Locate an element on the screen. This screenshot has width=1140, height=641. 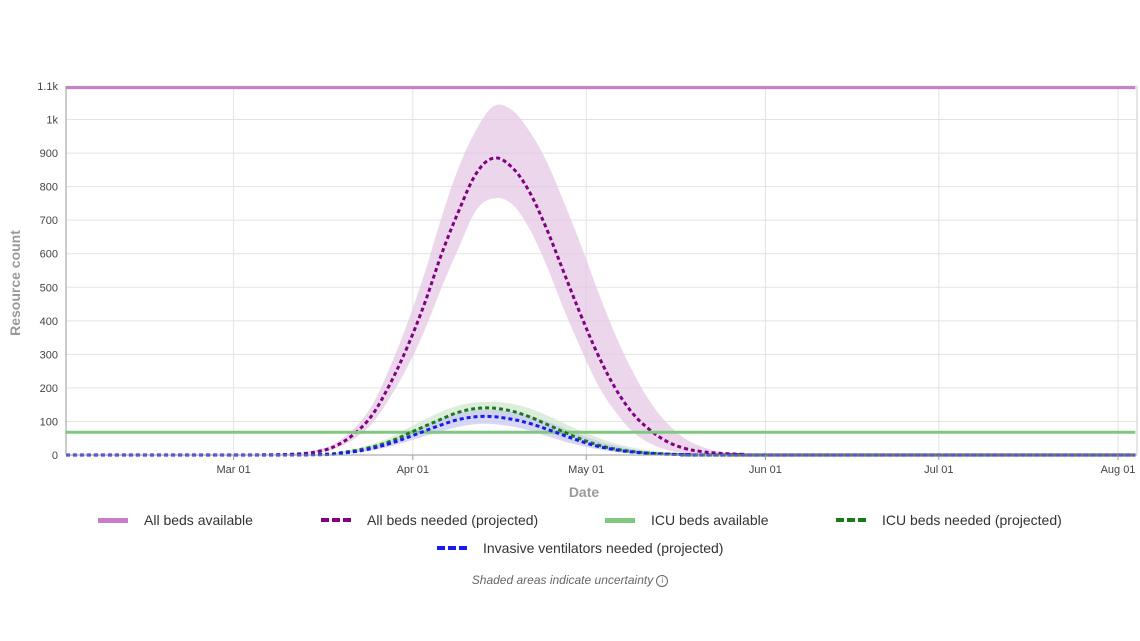
legend-swatch-icu-beds-available is located at coordinates (620, 520).